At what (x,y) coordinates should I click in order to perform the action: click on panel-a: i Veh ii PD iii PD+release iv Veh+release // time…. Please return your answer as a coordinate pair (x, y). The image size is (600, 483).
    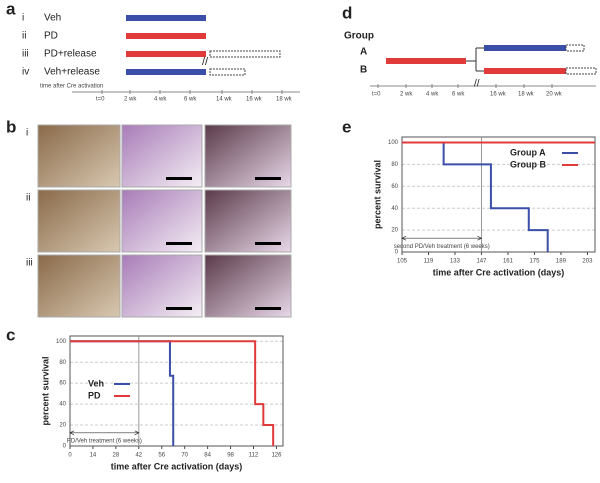
    Looking at the image, I should click on (161, 58).